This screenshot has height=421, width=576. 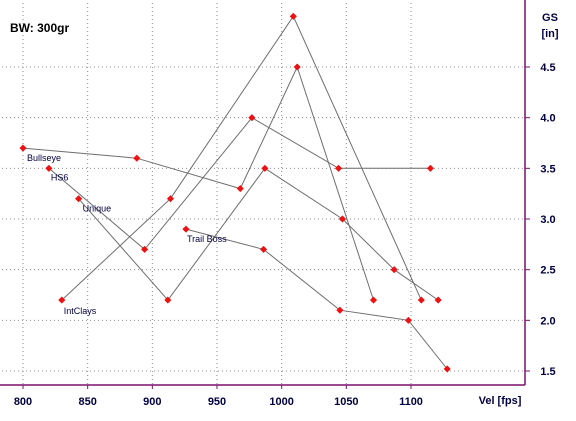 What do you see at coordinates (547, 321) in the screenshot?
I see `y-tick-label: 2.0` at bounding box center [547, 321].